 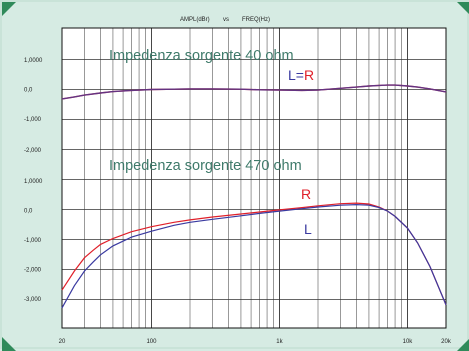 What do you see at coordinates (254, 92) in the screenshot?
I see `series-top-l-line` at bounding box center [254, 92].